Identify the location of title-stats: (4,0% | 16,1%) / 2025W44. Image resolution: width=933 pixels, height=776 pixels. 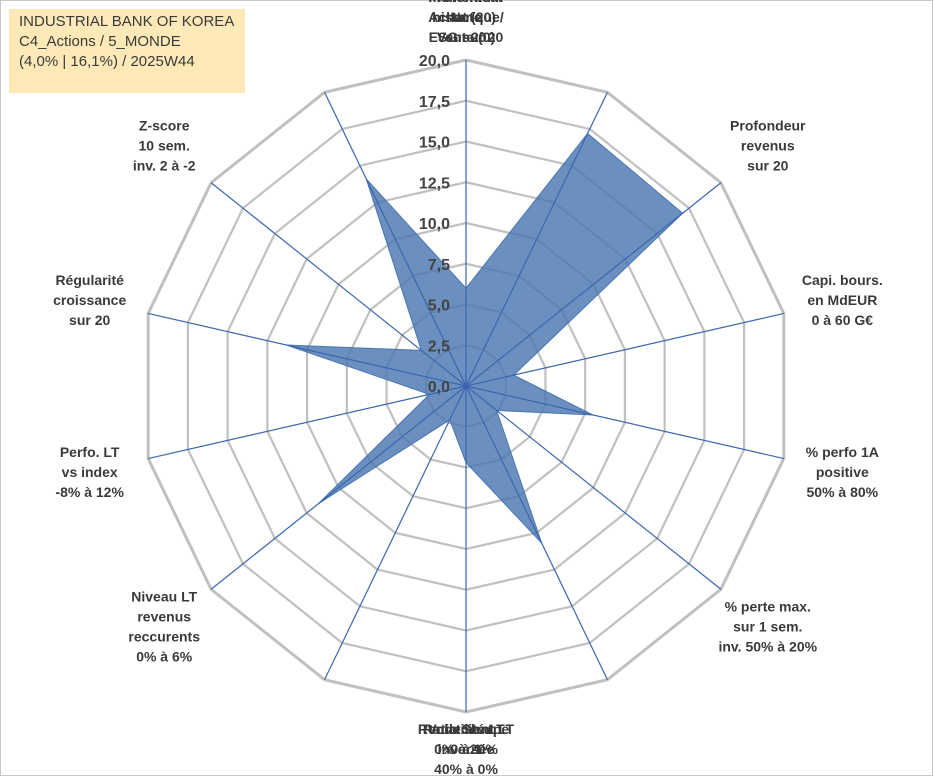
(107, 61).